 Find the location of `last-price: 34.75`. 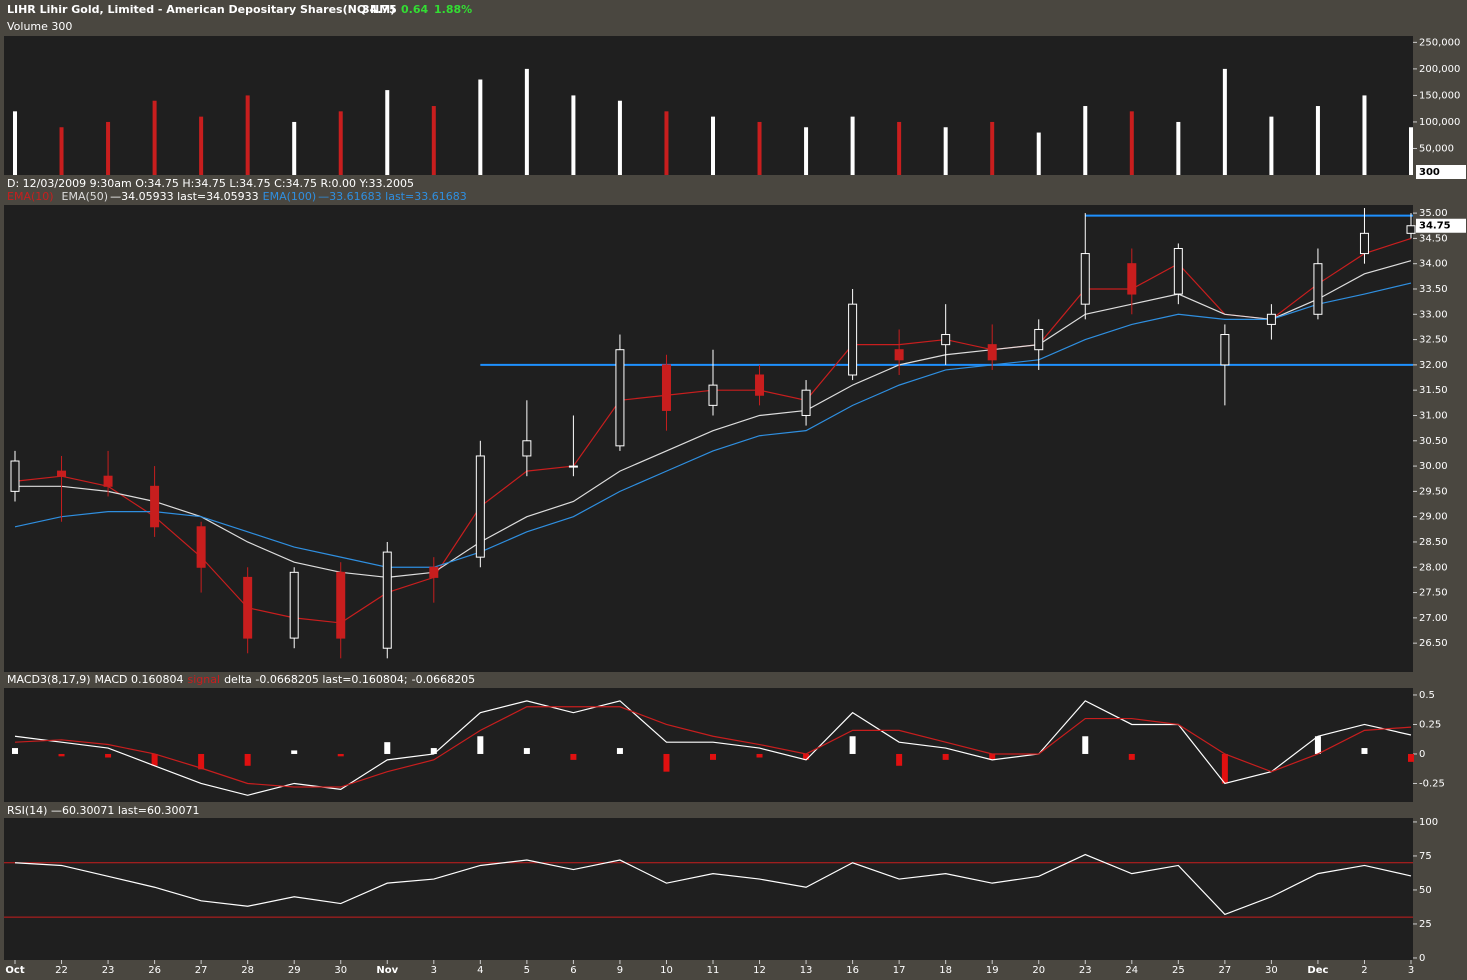

last-price: 34.75 is located at coordinates (379, 9).